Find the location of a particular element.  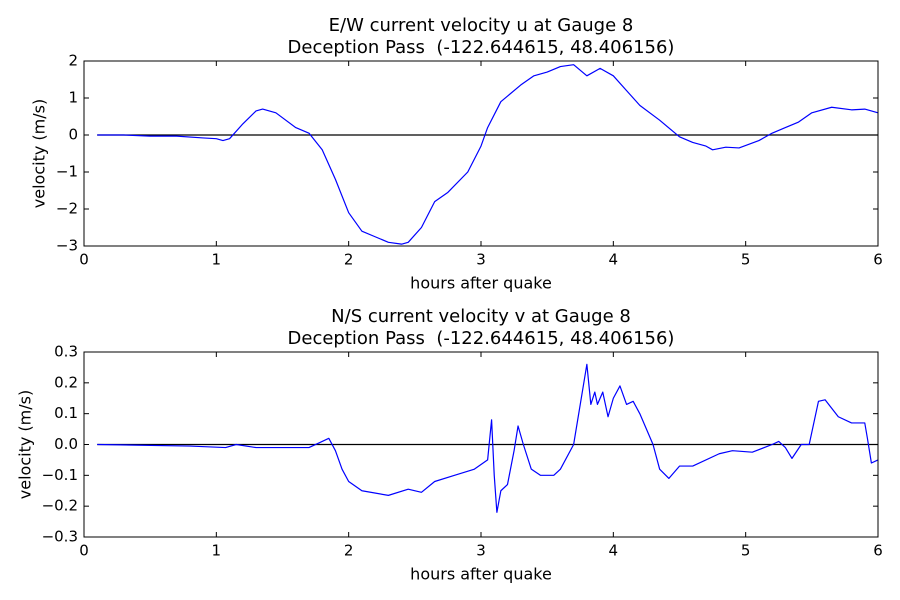

y-tick-label: 0.0 is located at coordinates (66, 444).